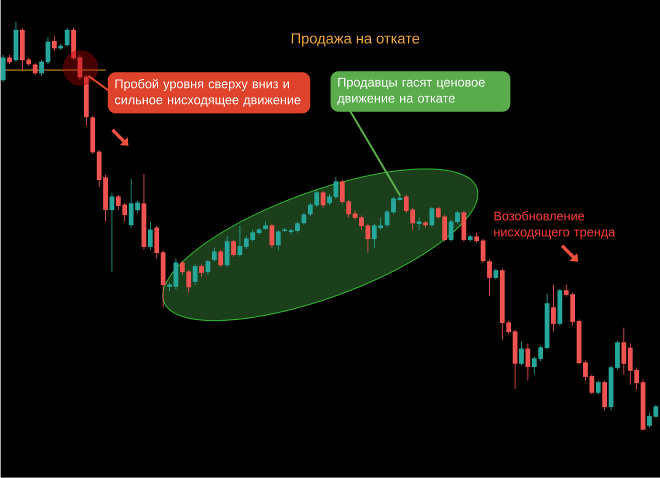  What do you see at coordinates (356, 40) in the screenshot?
I see `text: Продажа на откате` at bounding box center [356, 40].